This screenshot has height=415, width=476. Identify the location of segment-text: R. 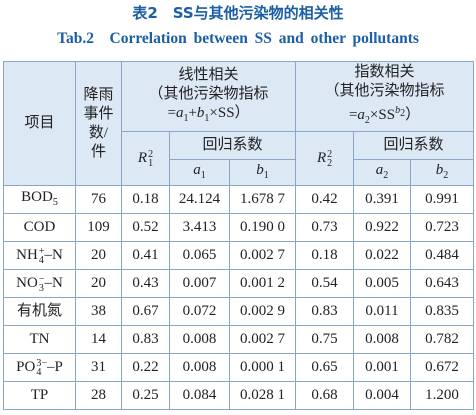
(142, 158).